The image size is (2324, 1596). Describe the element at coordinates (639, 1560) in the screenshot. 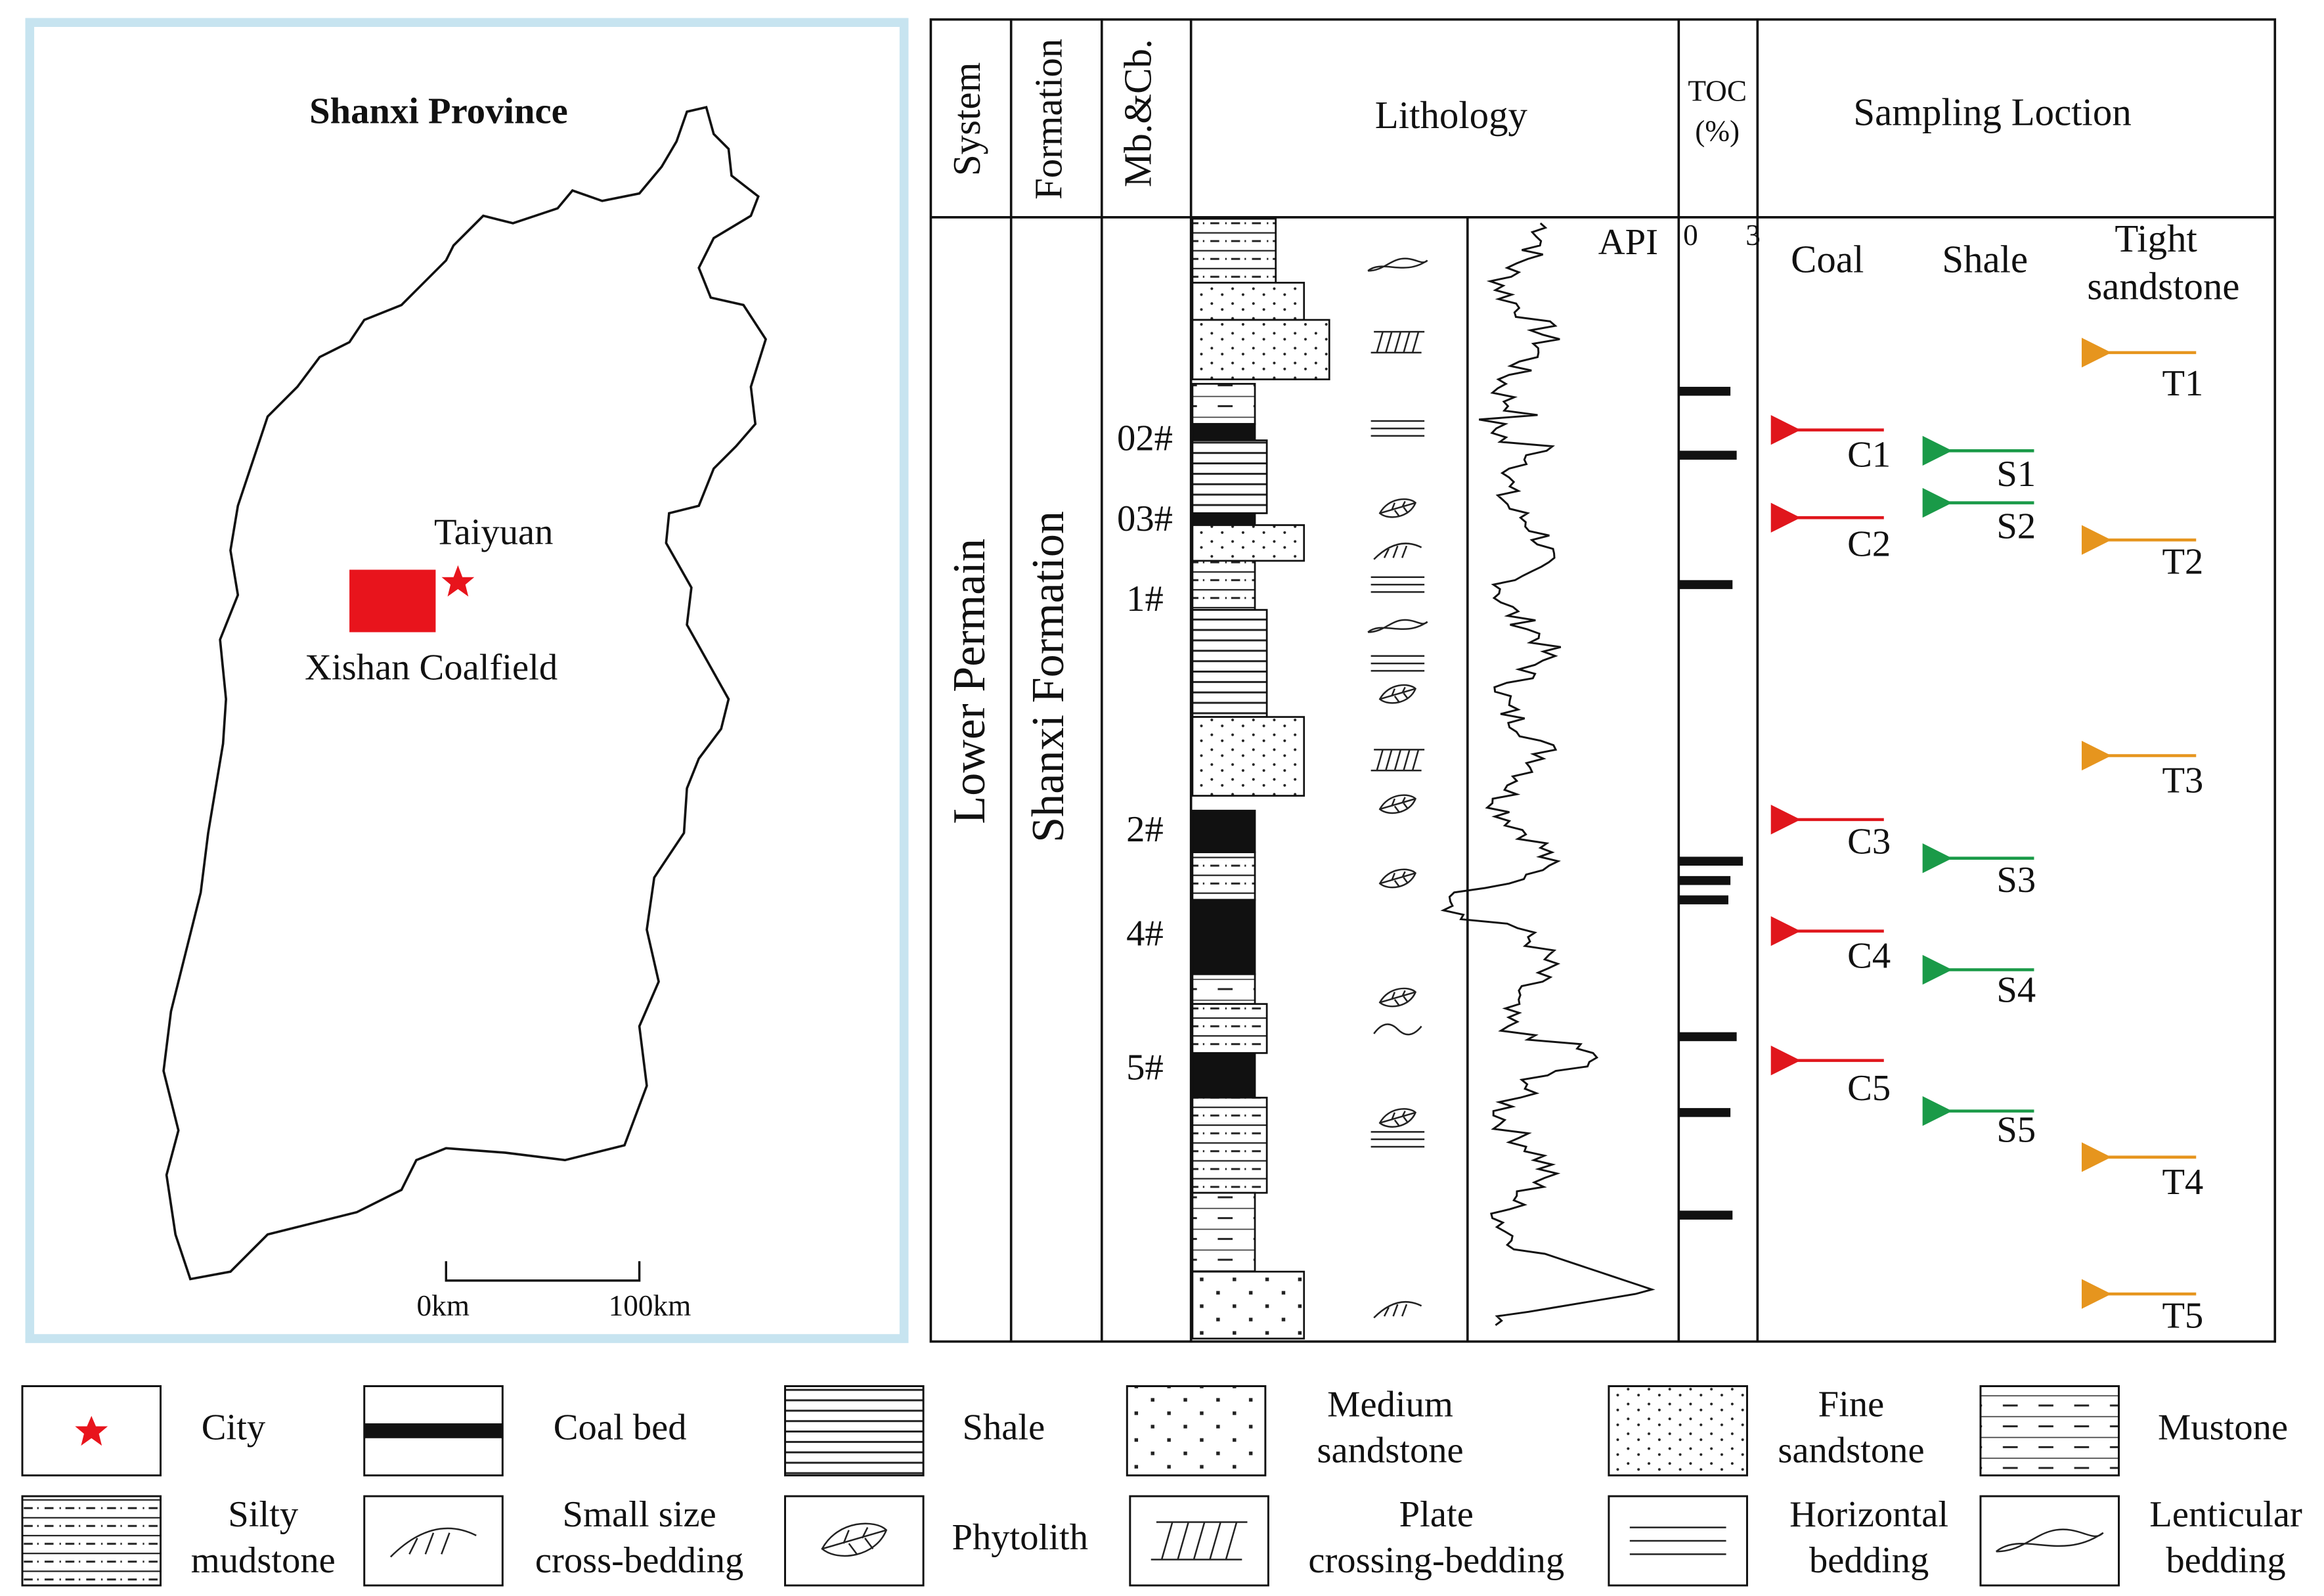

I see `legend-label: cross-bedding` at that location.